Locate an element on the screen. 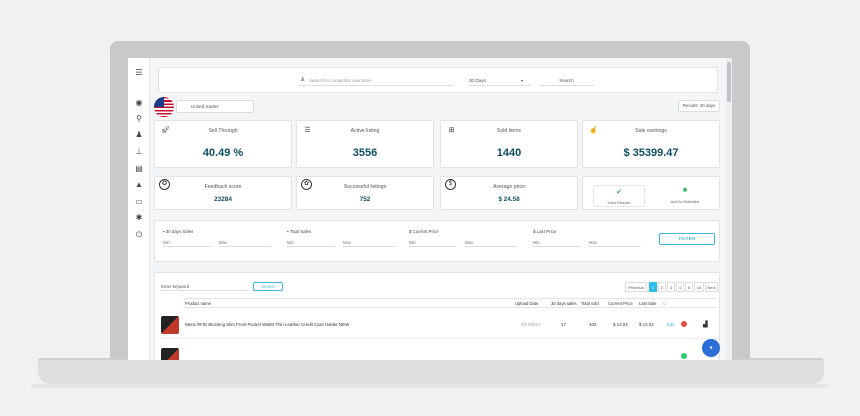 The height and width of the screenshot is (416, 860). basket-icon: ⊞ is located at coordinates (451, 130).